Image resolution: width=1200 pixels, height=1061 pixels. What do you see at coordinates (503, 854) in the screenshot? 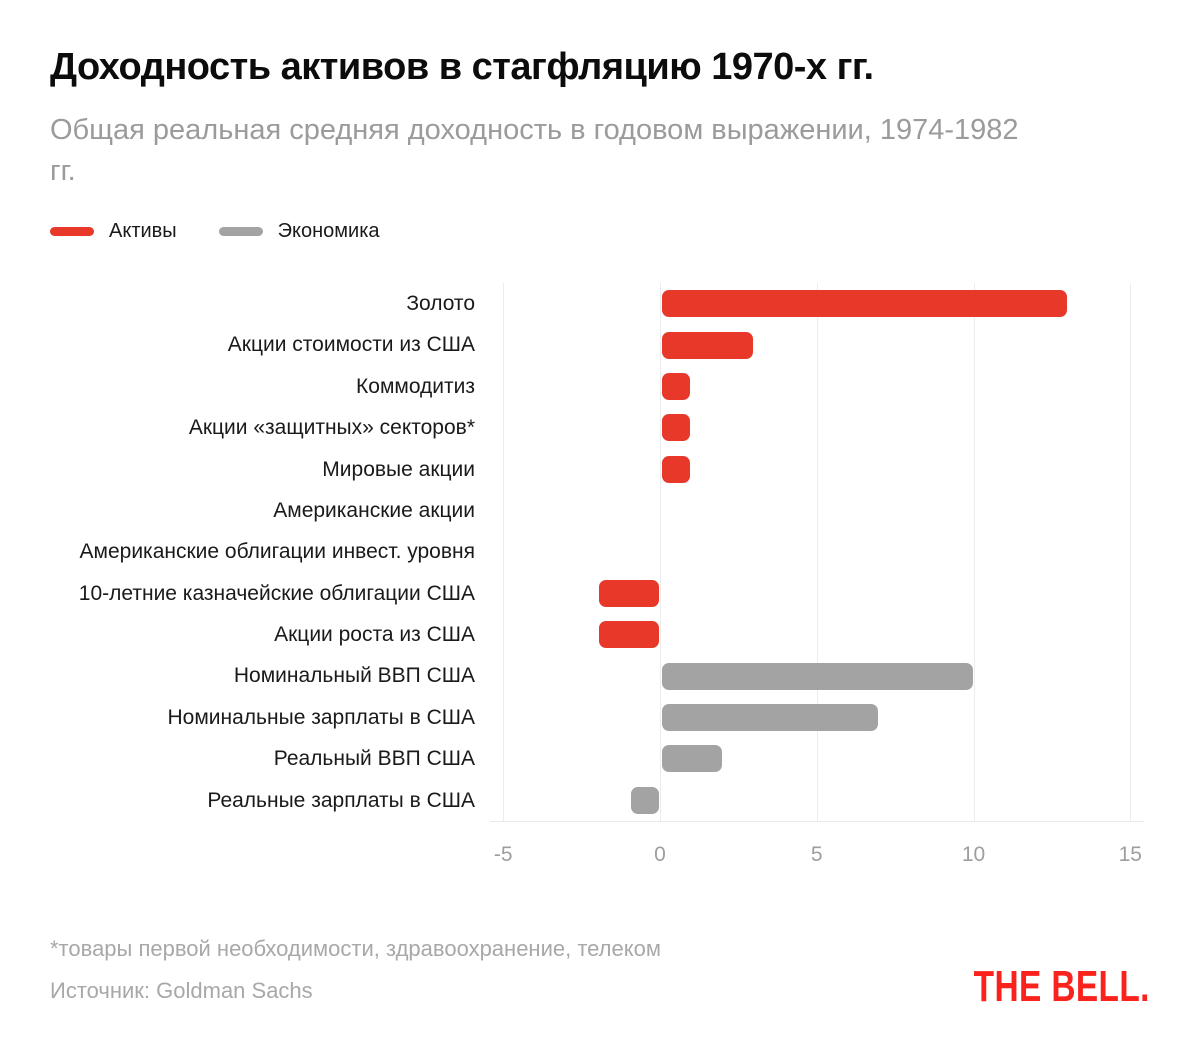
I see `x-axis-tick-label: -5` at bounding box center [503, 854].